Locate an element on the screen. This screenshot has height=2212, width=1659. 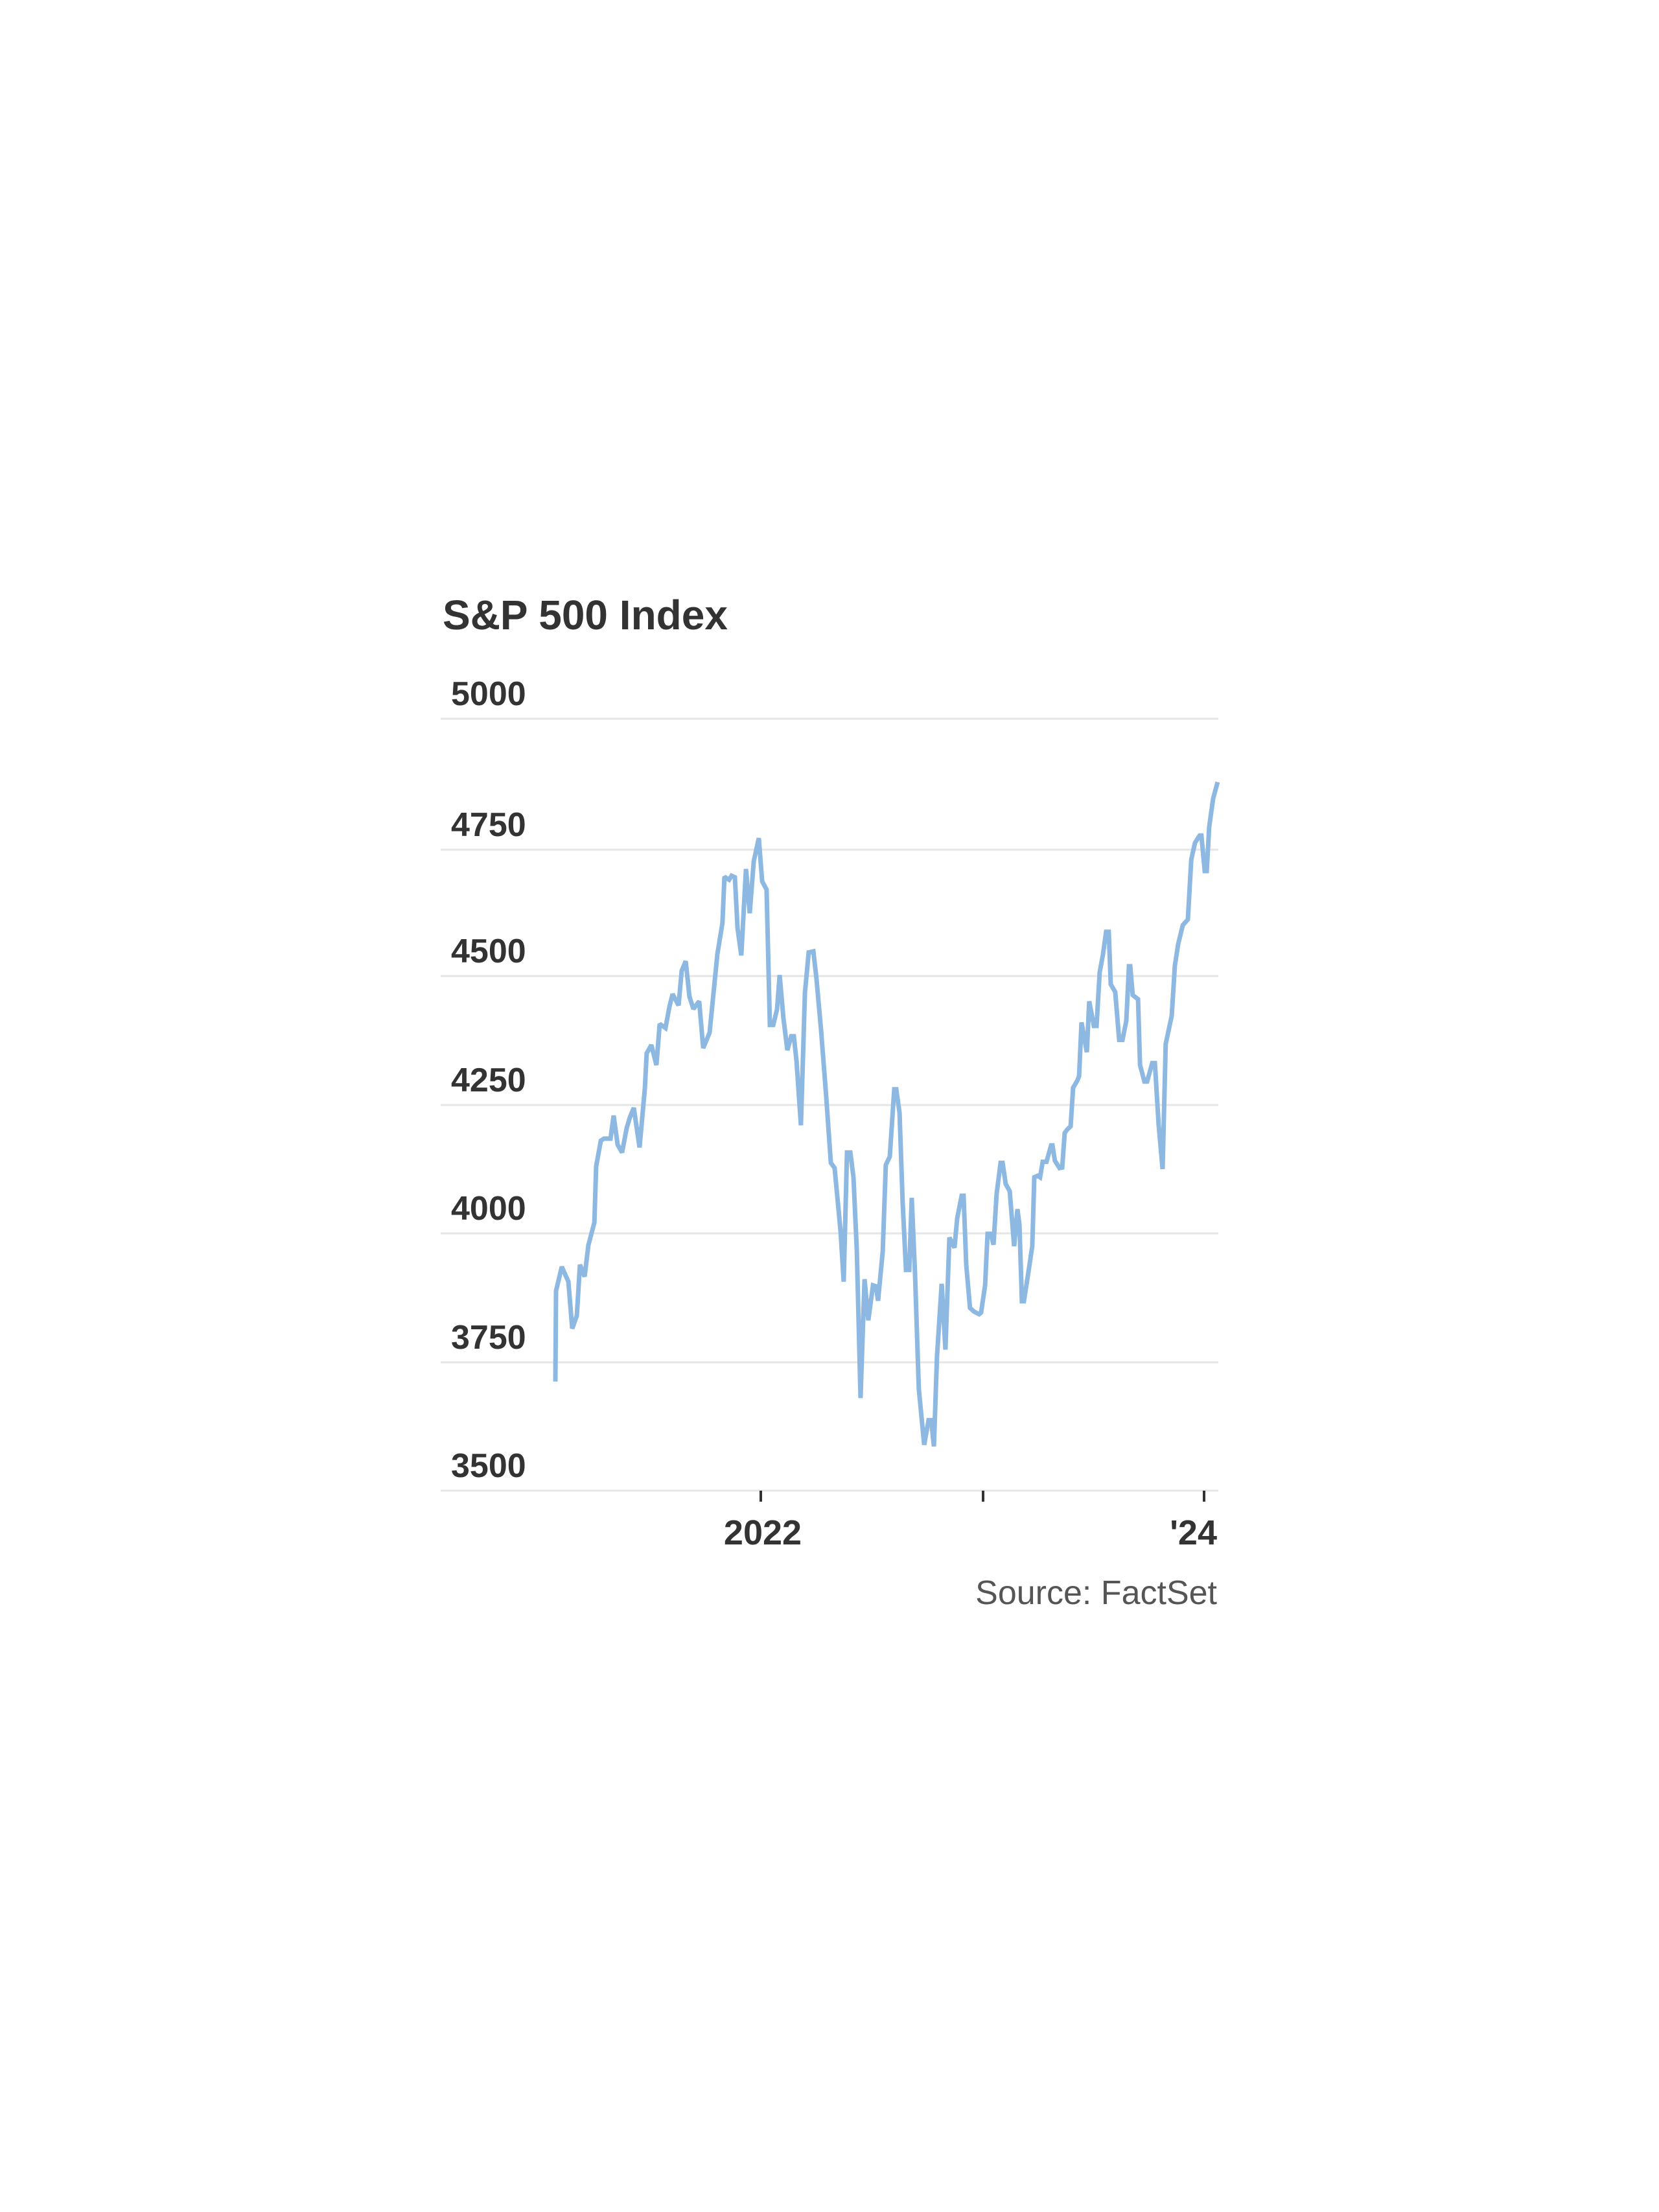
y-label-4750: 4750 is located at coordinates (488, 825).